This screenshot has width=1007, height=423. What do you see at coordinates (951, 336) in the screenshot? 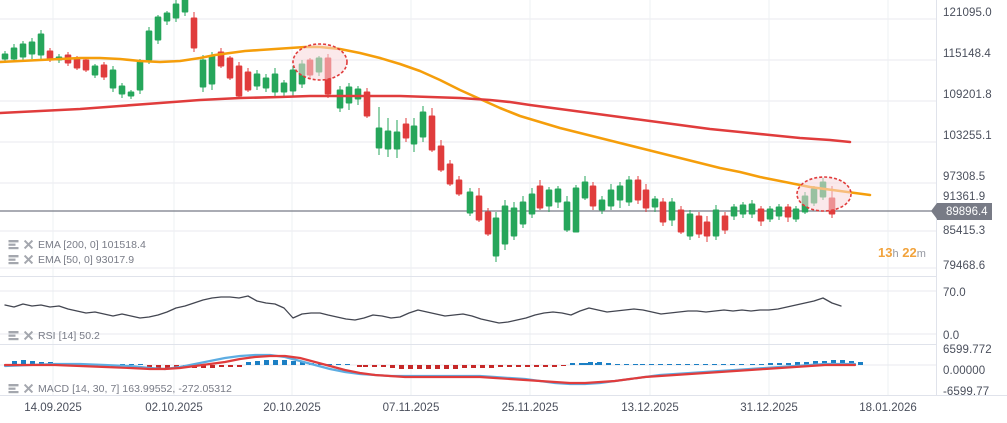
I see `rsi-axis-label: 0.0` at bounding box center [951, 336].